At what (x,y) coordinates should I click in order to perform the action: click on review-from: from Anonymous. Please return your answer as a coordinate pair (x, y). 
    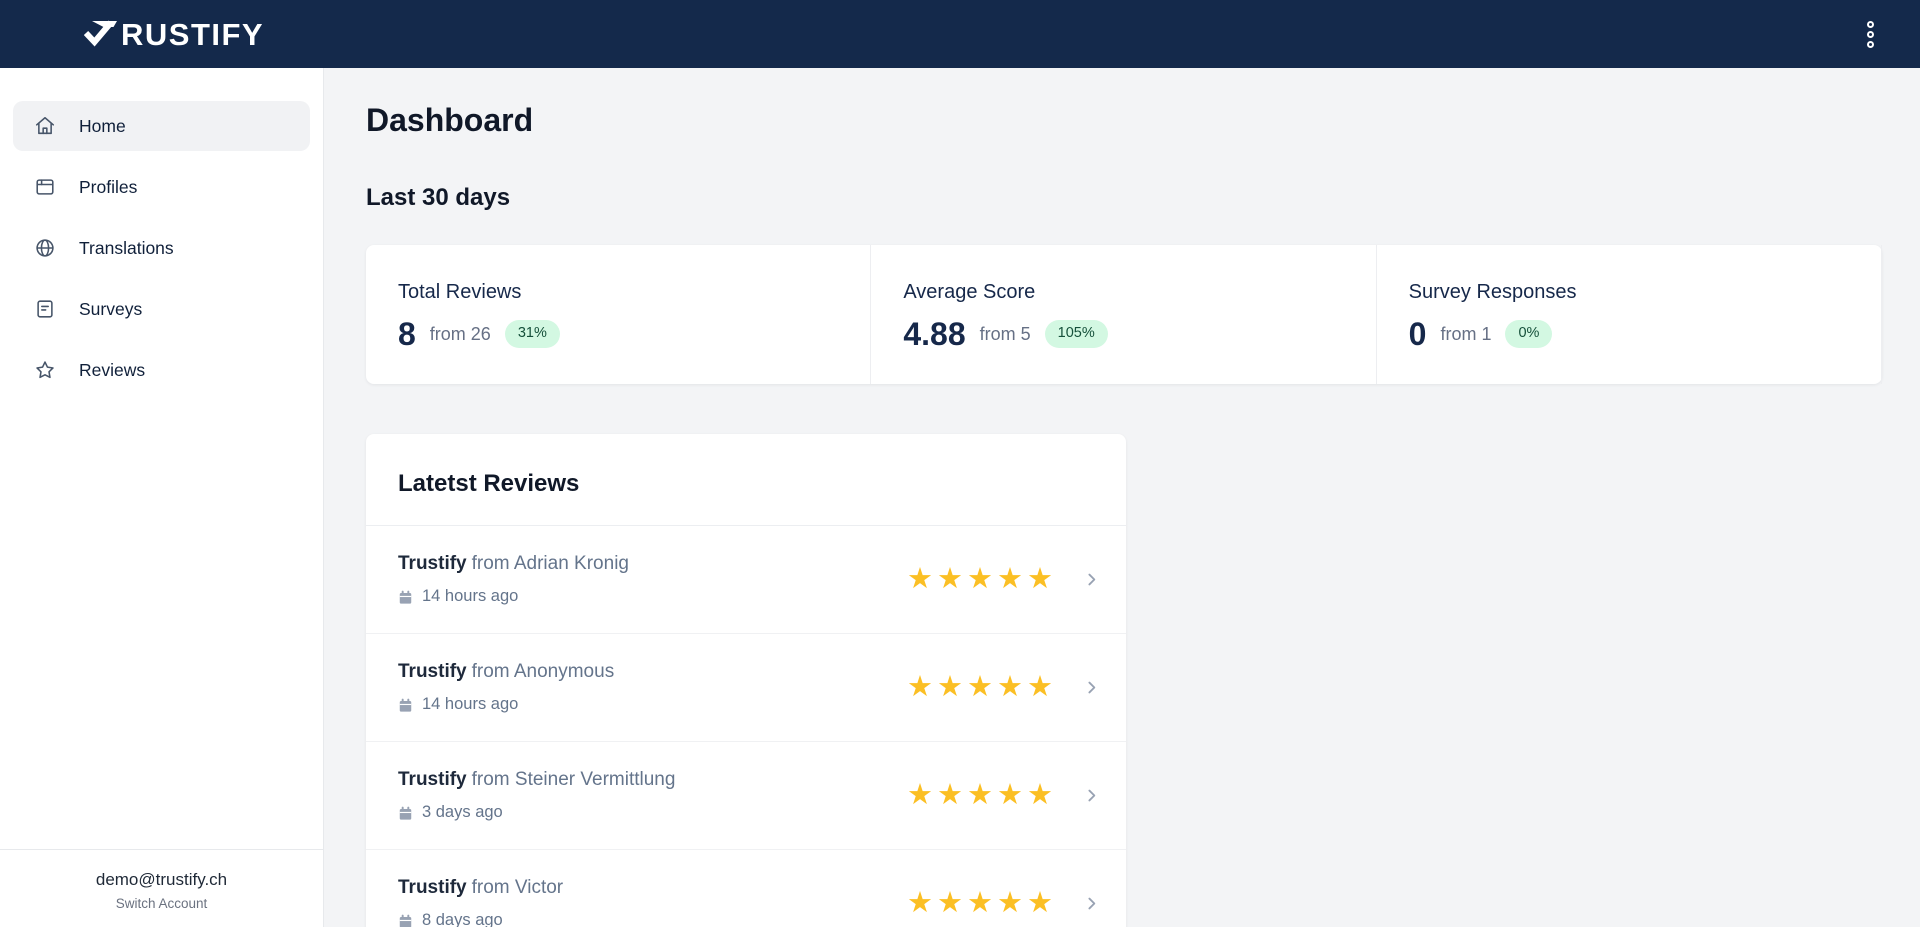
    Looking at the image, I should click on (543, 671).